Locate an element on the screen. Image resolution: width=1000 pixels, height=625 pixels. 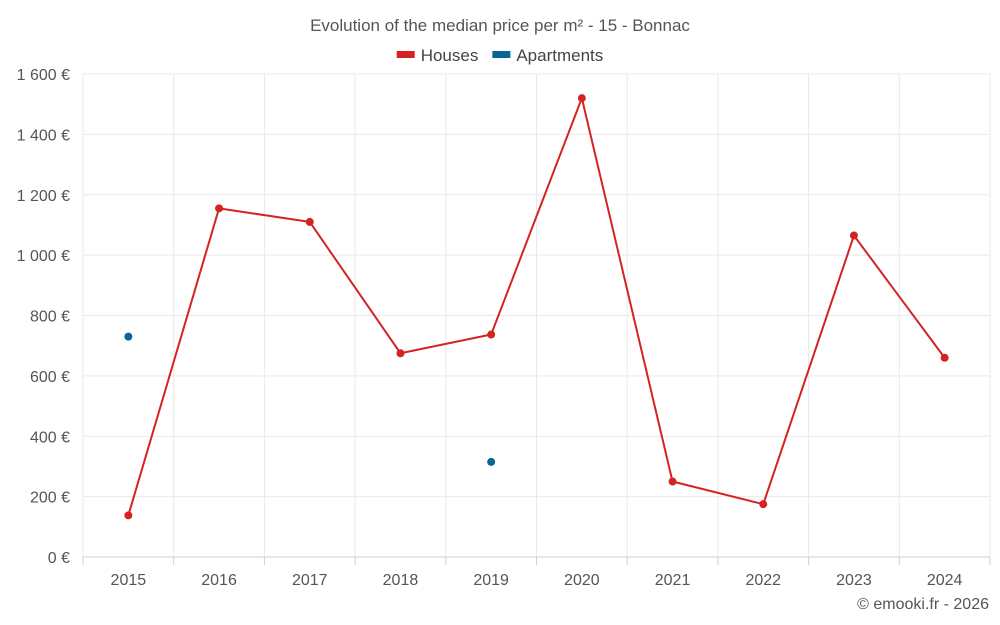
legend-label: Apartments is located at coordinates (559, 55).